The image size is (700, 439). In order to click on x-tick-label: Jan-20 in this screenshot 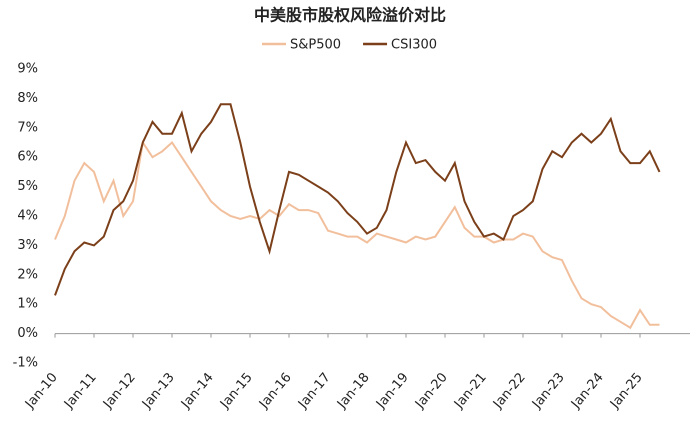, I will do `click(431, 391)`.